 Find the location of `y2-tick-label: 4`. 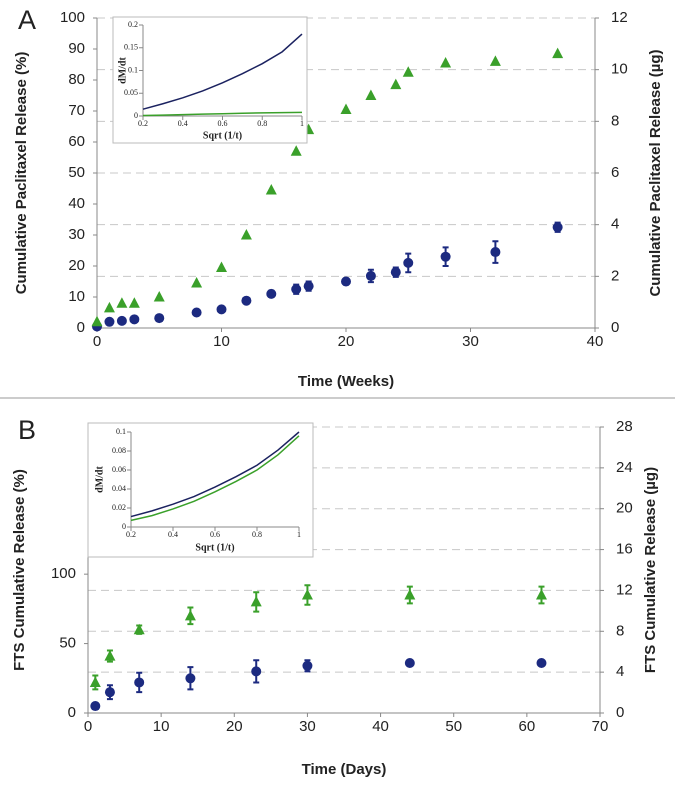

y2-tick-label: 4 is located at coordinates (615, 224).